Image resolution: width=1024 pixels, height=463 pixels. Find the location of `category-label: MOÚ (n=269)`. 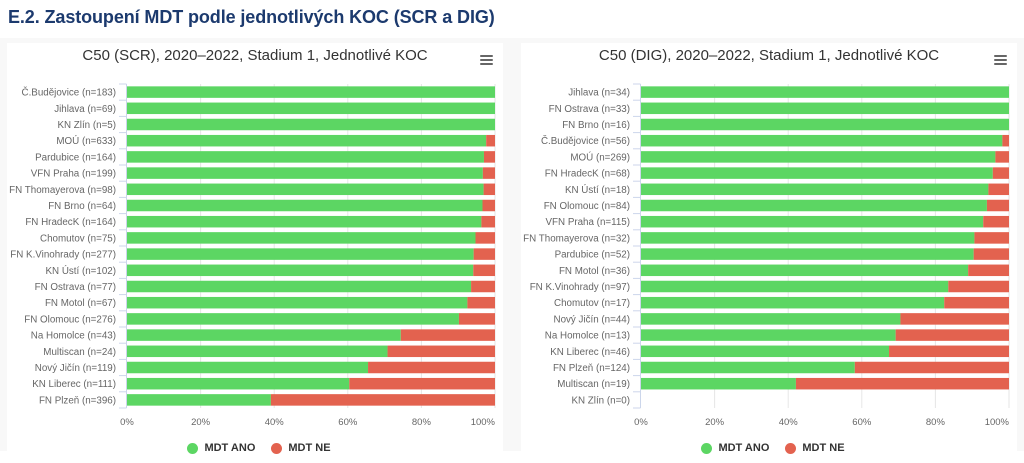

category-label: MOÚ (n=269) is located at coordinates (600, 157).